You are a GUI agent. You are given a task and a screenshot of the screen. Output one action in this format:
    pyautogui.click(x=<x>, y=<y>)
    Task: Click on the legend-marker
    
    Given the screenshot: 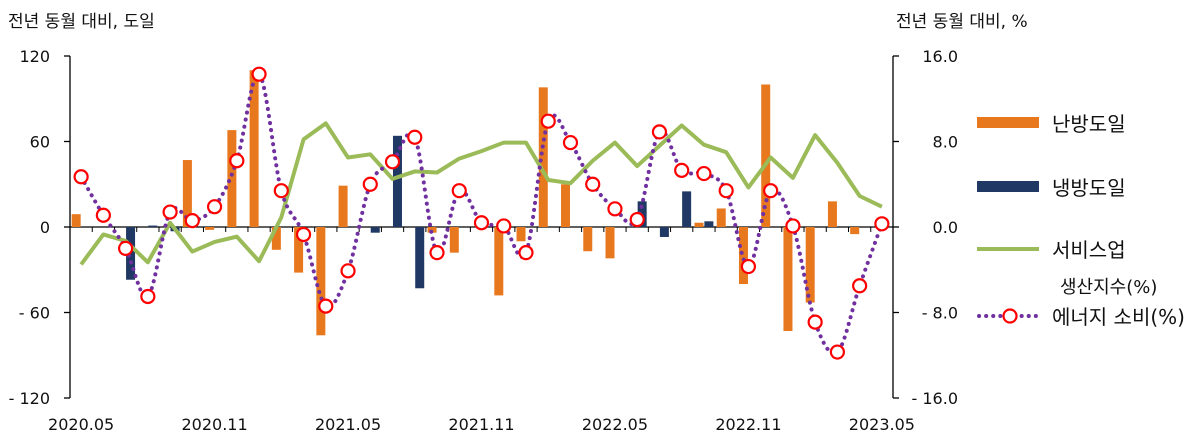 What is the action you would take?
    pyautogui.click(x=1010, y=316)
    